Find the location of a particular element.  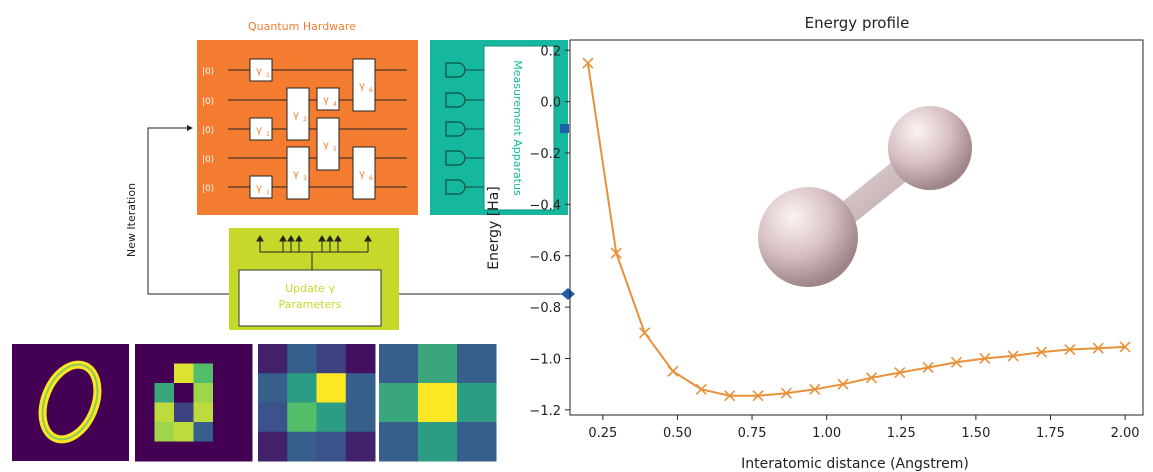

digit-zero-edge is located at coordinates (70, 402).